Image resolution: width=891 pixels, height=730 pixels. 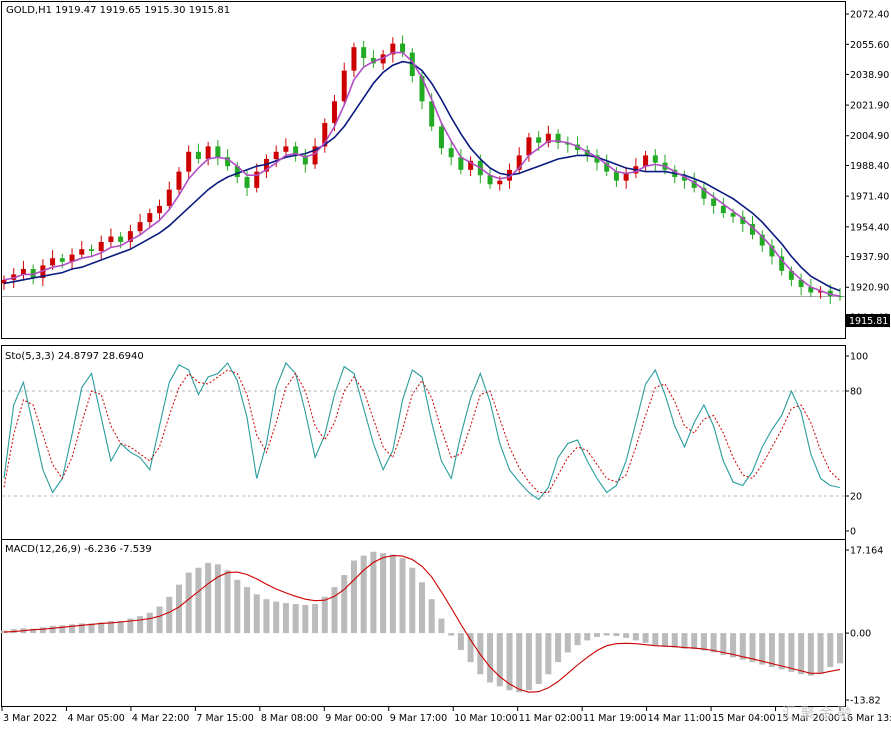 What do you see at coordinates (485, 718) in the screenshot?
I see `x-axis-tick-label: 10 Mar 10:00` at bounding box center [485, 718].